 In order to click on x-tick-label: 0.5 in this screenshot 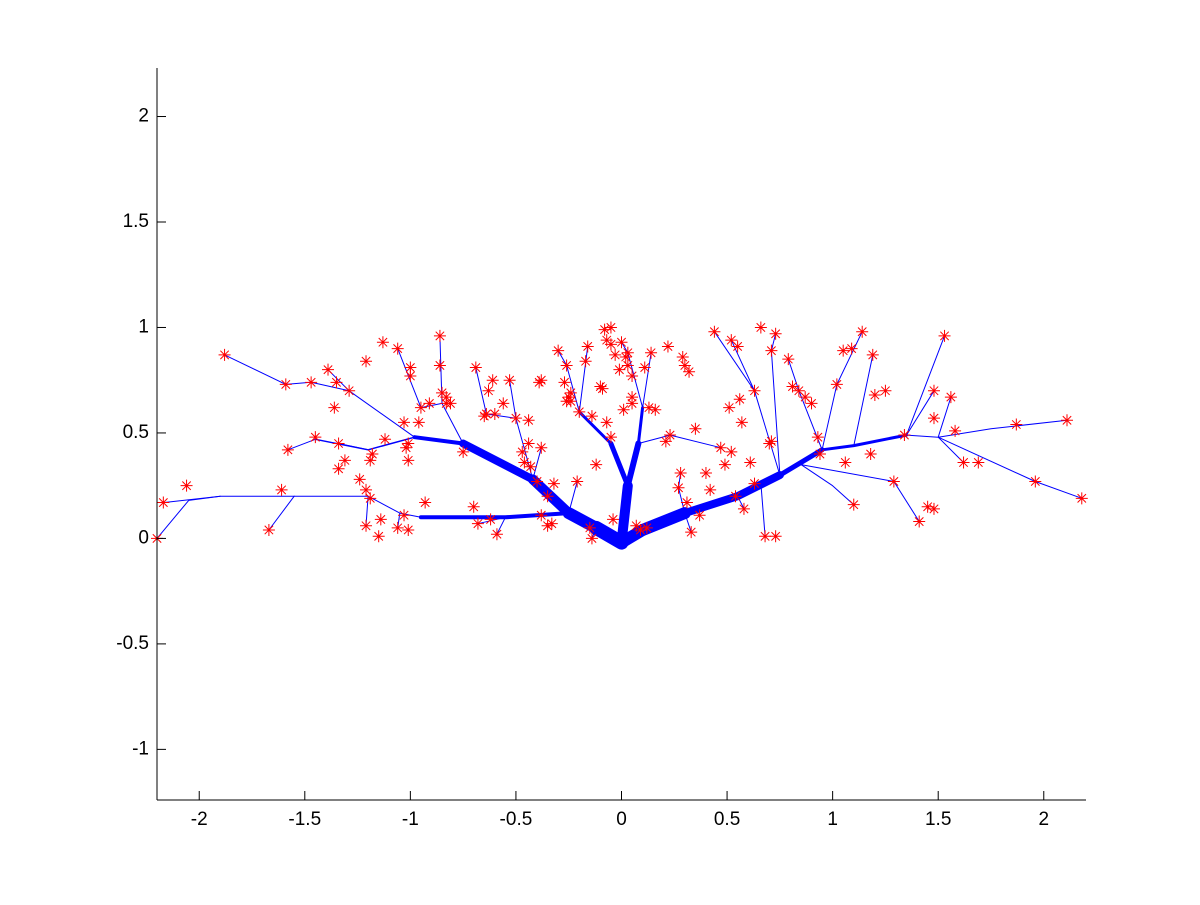, I will do `click(727, 819)`.